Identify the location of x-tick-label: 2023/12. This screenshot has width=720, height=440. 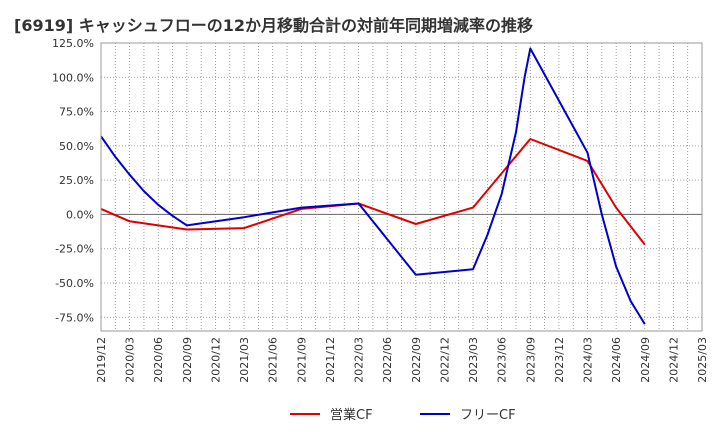
(559, 360).